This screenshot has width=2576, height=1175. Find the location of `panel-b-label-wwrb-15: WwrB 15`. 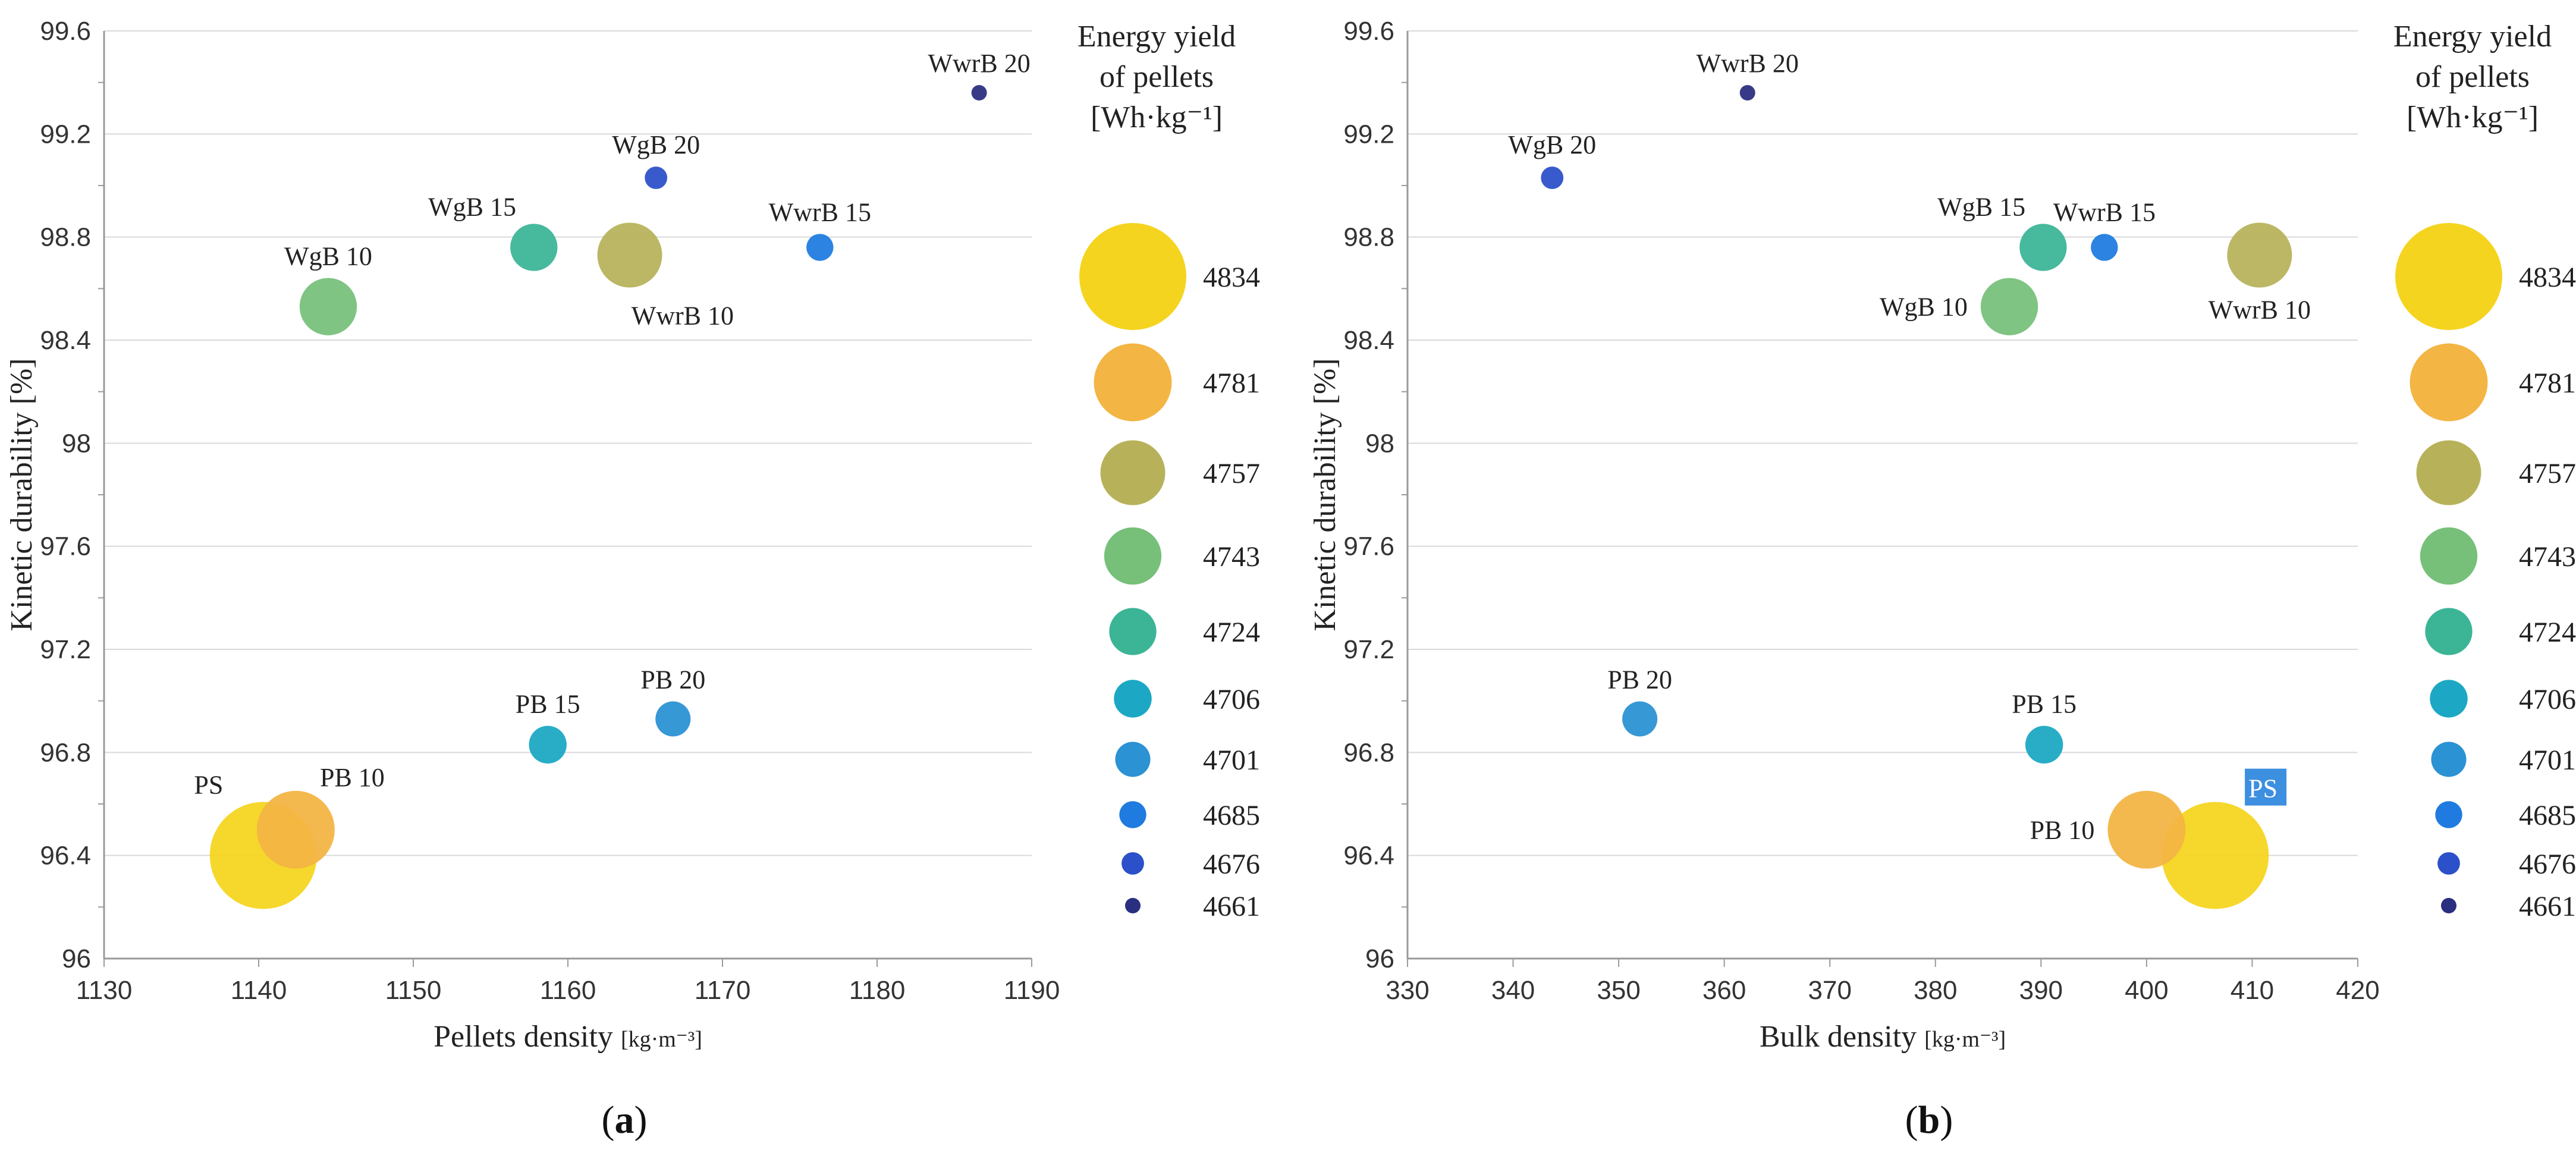

panel-b-label-wwrb-15: WwrB 15 is located at coordinates (2104, 212).